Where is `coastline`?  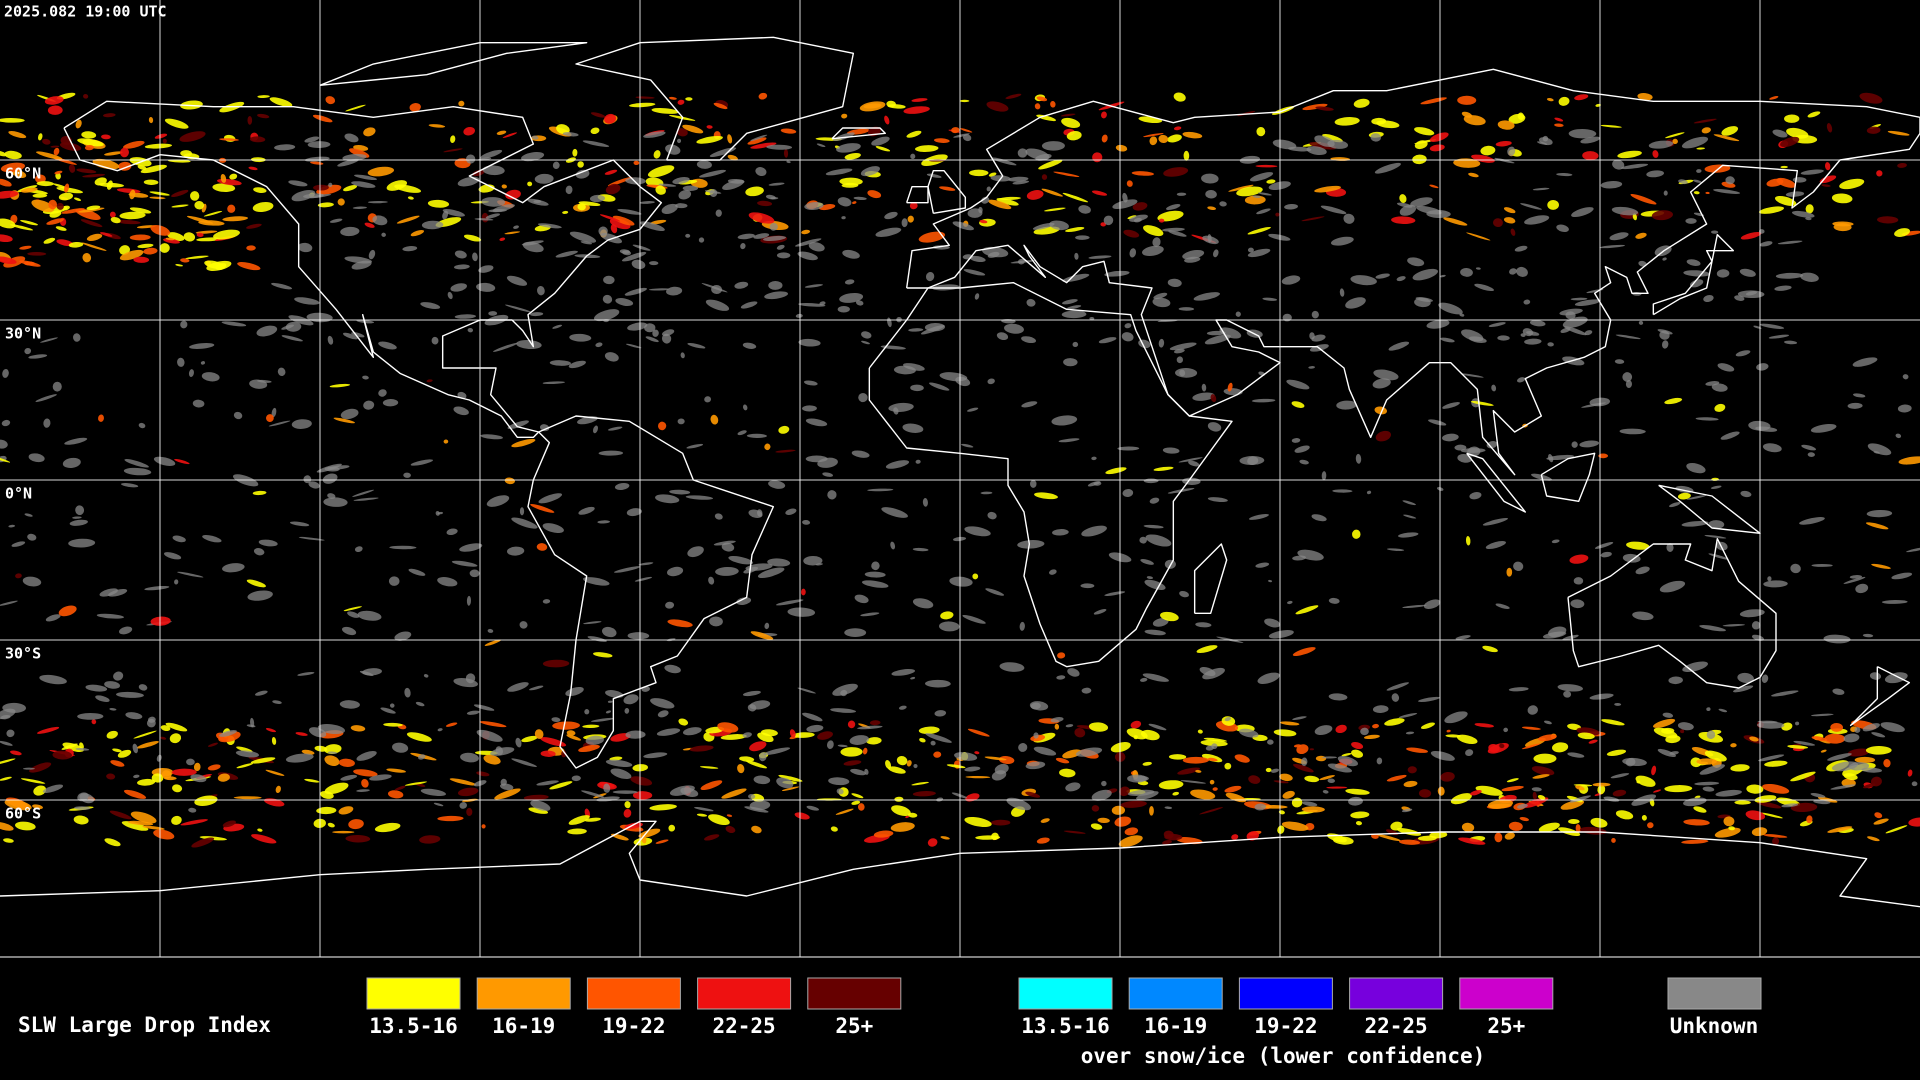 coastline is located at coordinates (1672, 613).